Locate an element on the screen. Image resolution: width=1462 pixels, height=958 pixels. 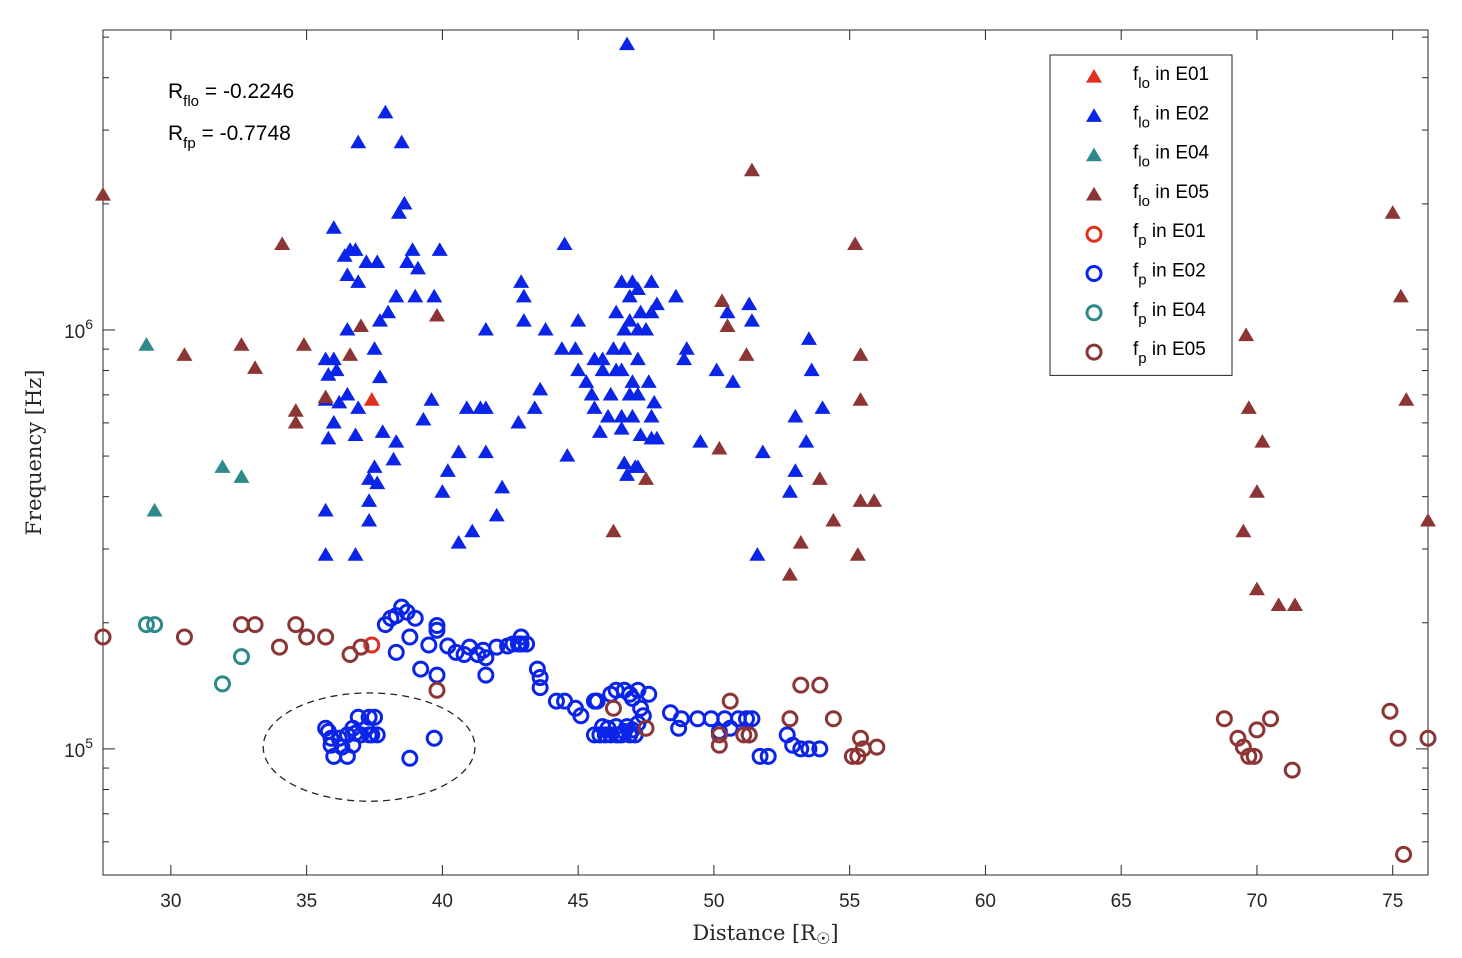
x-tick-label: 40 is located at coordinates (442, 901).